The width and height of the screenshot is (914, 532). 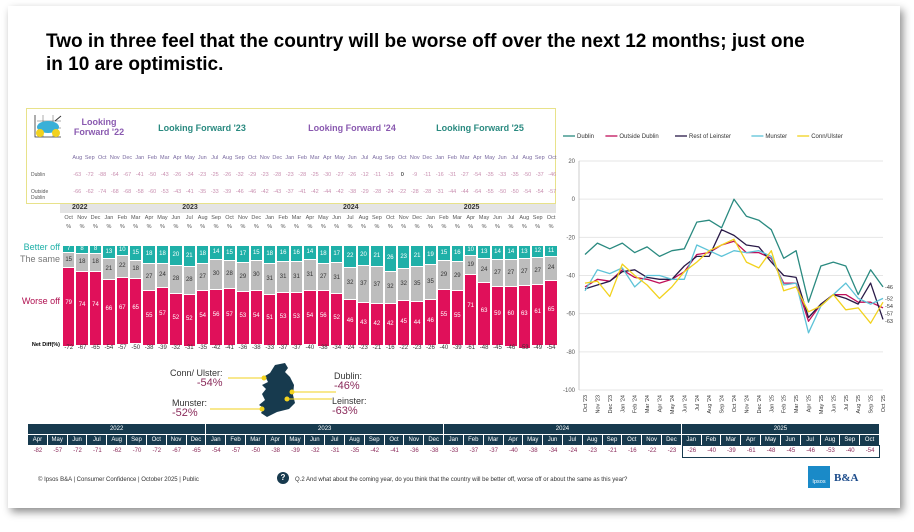 I want to click on net-diff-label: Net Diff(%), so click(x=45, y=345).